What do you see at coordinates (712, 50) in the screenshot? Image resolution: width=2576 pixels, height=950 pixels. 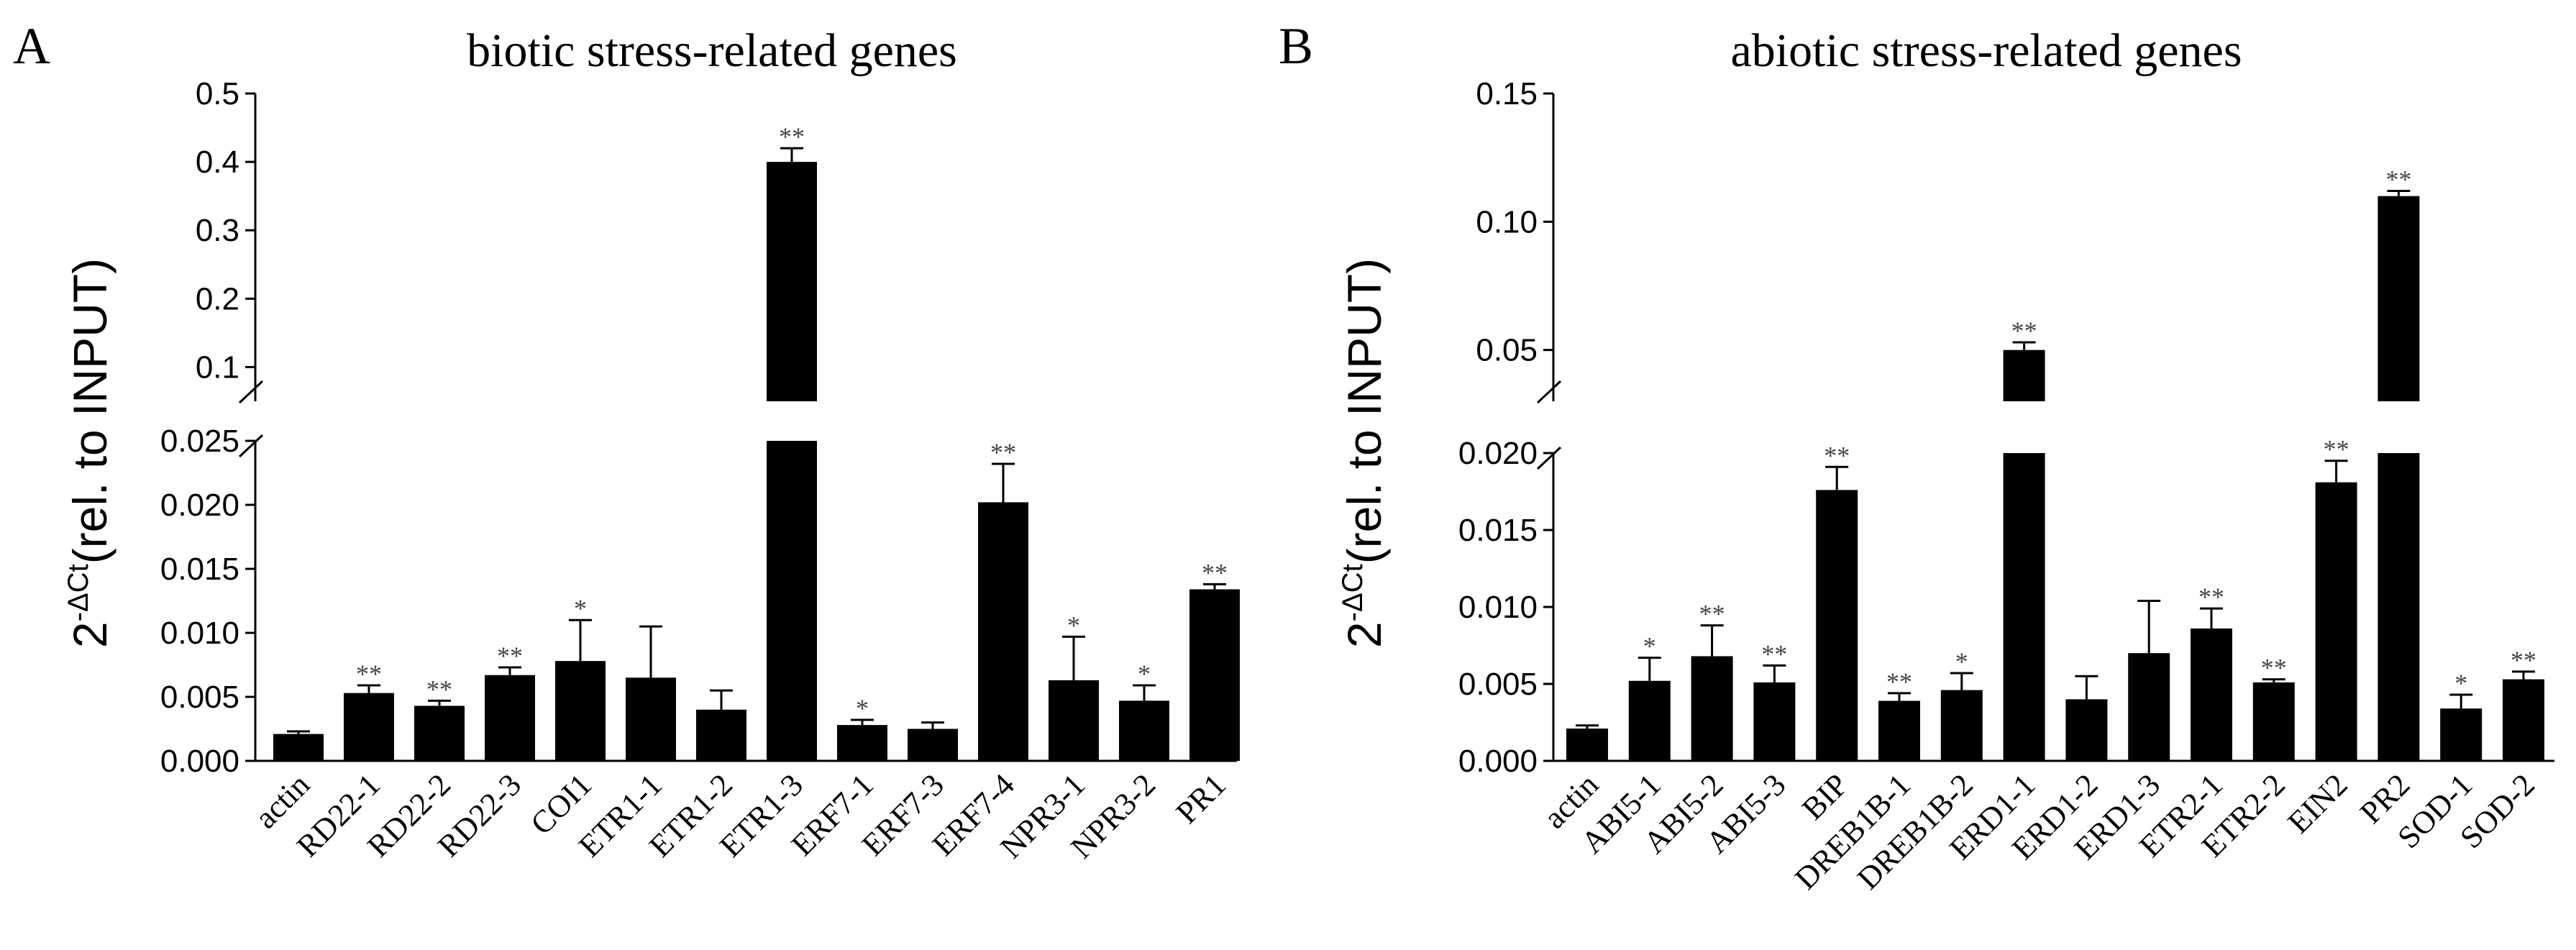 I see `chart-title: biotic stress-related genes` at bounding box center [712, 50].